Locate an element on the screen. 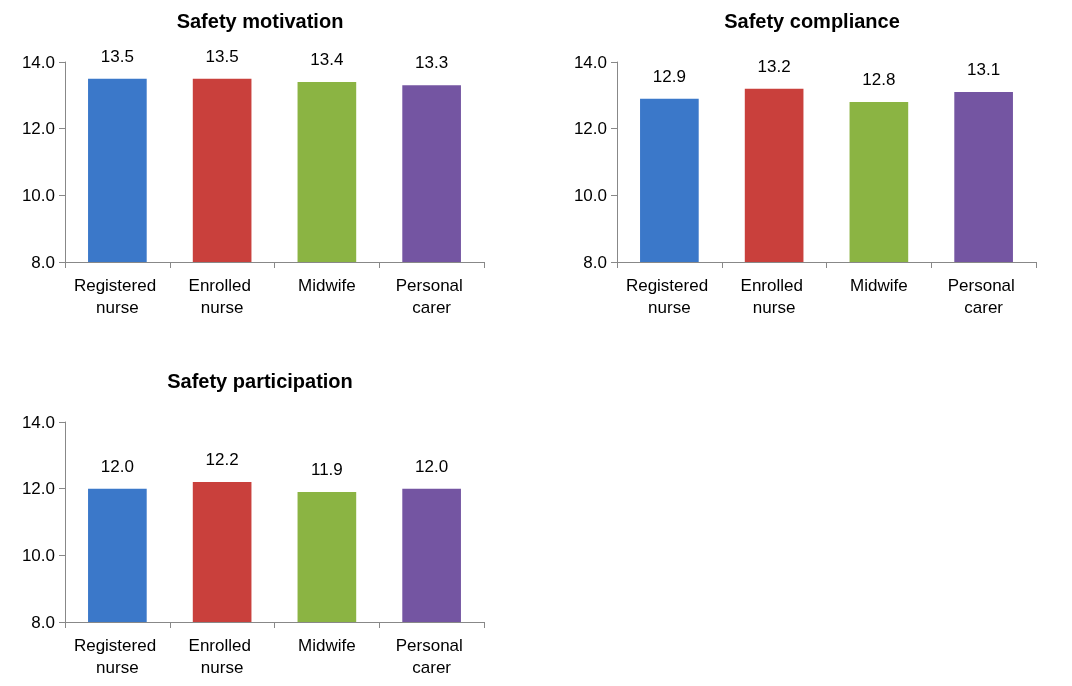  data-label: 13.2 is located at coordinates (774, 66).